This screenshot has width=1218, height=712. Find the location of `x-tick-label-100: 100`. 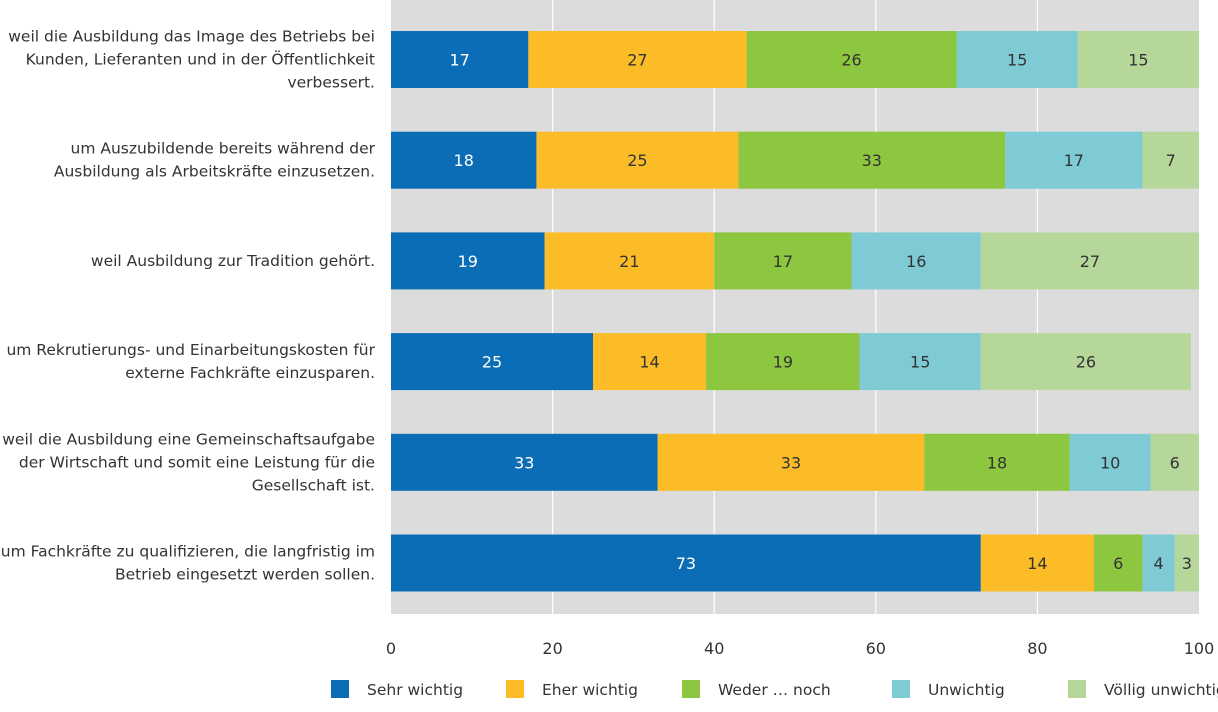

x-tick-label-100: 100 is located at coordinates (1199, 648).